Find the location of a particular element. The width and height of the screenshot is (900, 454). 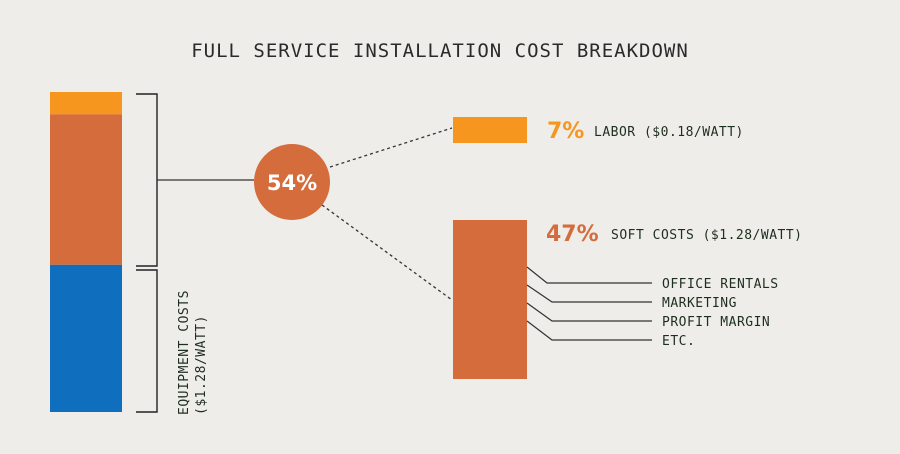

soft-item-profit-margin: PROFIT MARGIN is located at coordinates (716, 322).